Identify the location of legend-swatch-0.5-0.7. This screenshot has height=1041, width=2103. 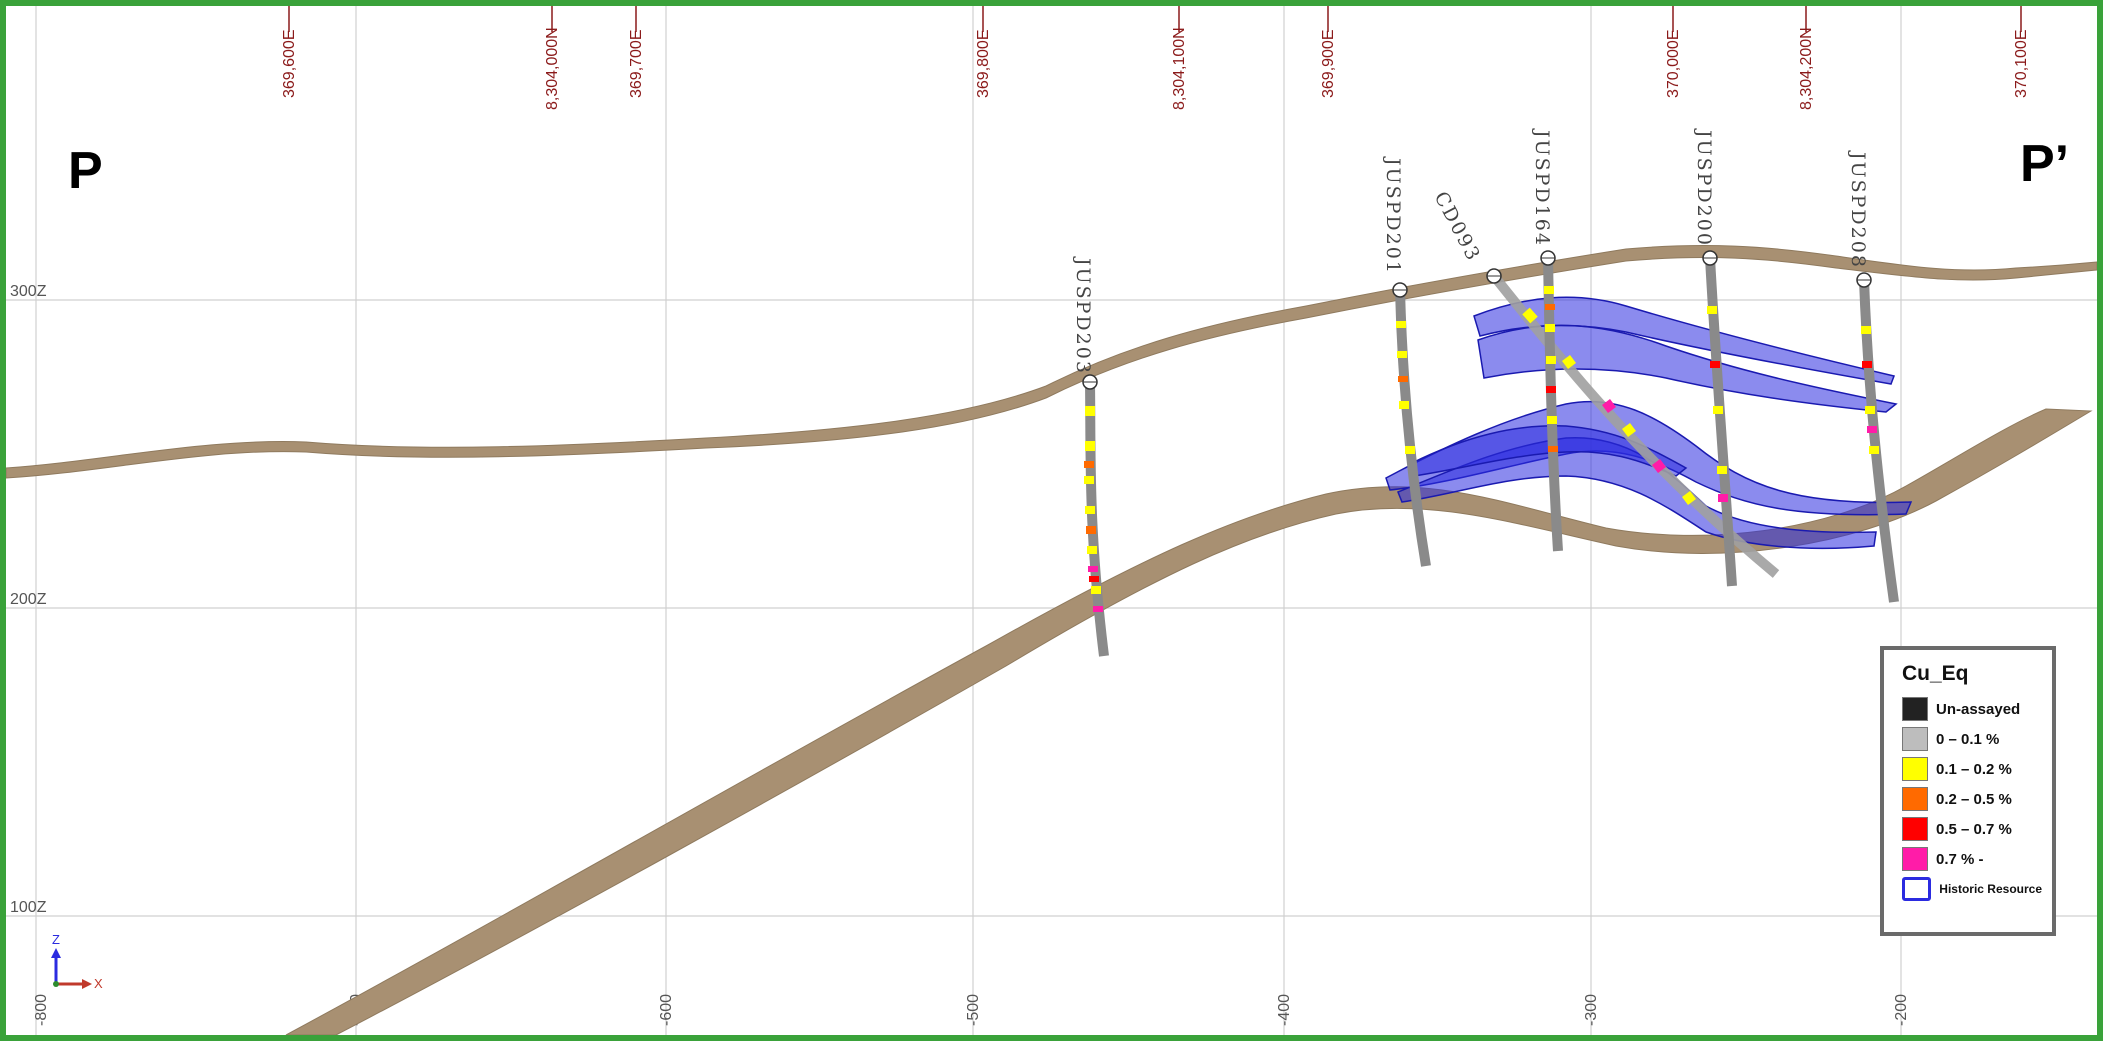
(1915, 829).